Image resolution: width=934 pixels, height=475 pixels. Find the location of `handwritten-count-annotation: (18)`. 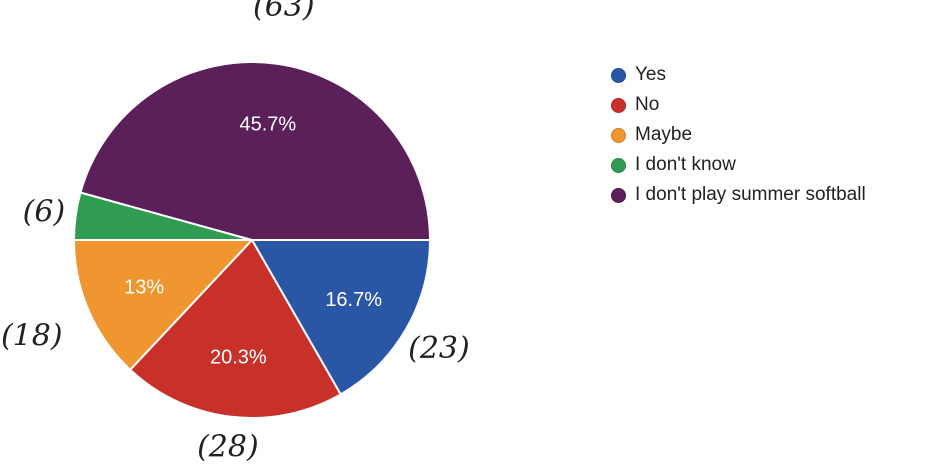

handwritten-count-annotation: (18) is located at coordinates (32, 335).